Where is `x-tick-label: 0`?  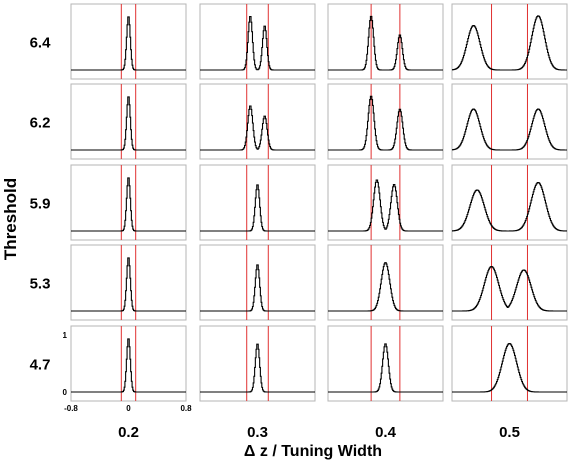 x-tick-label: 0 is located at coordinates (128, 408).